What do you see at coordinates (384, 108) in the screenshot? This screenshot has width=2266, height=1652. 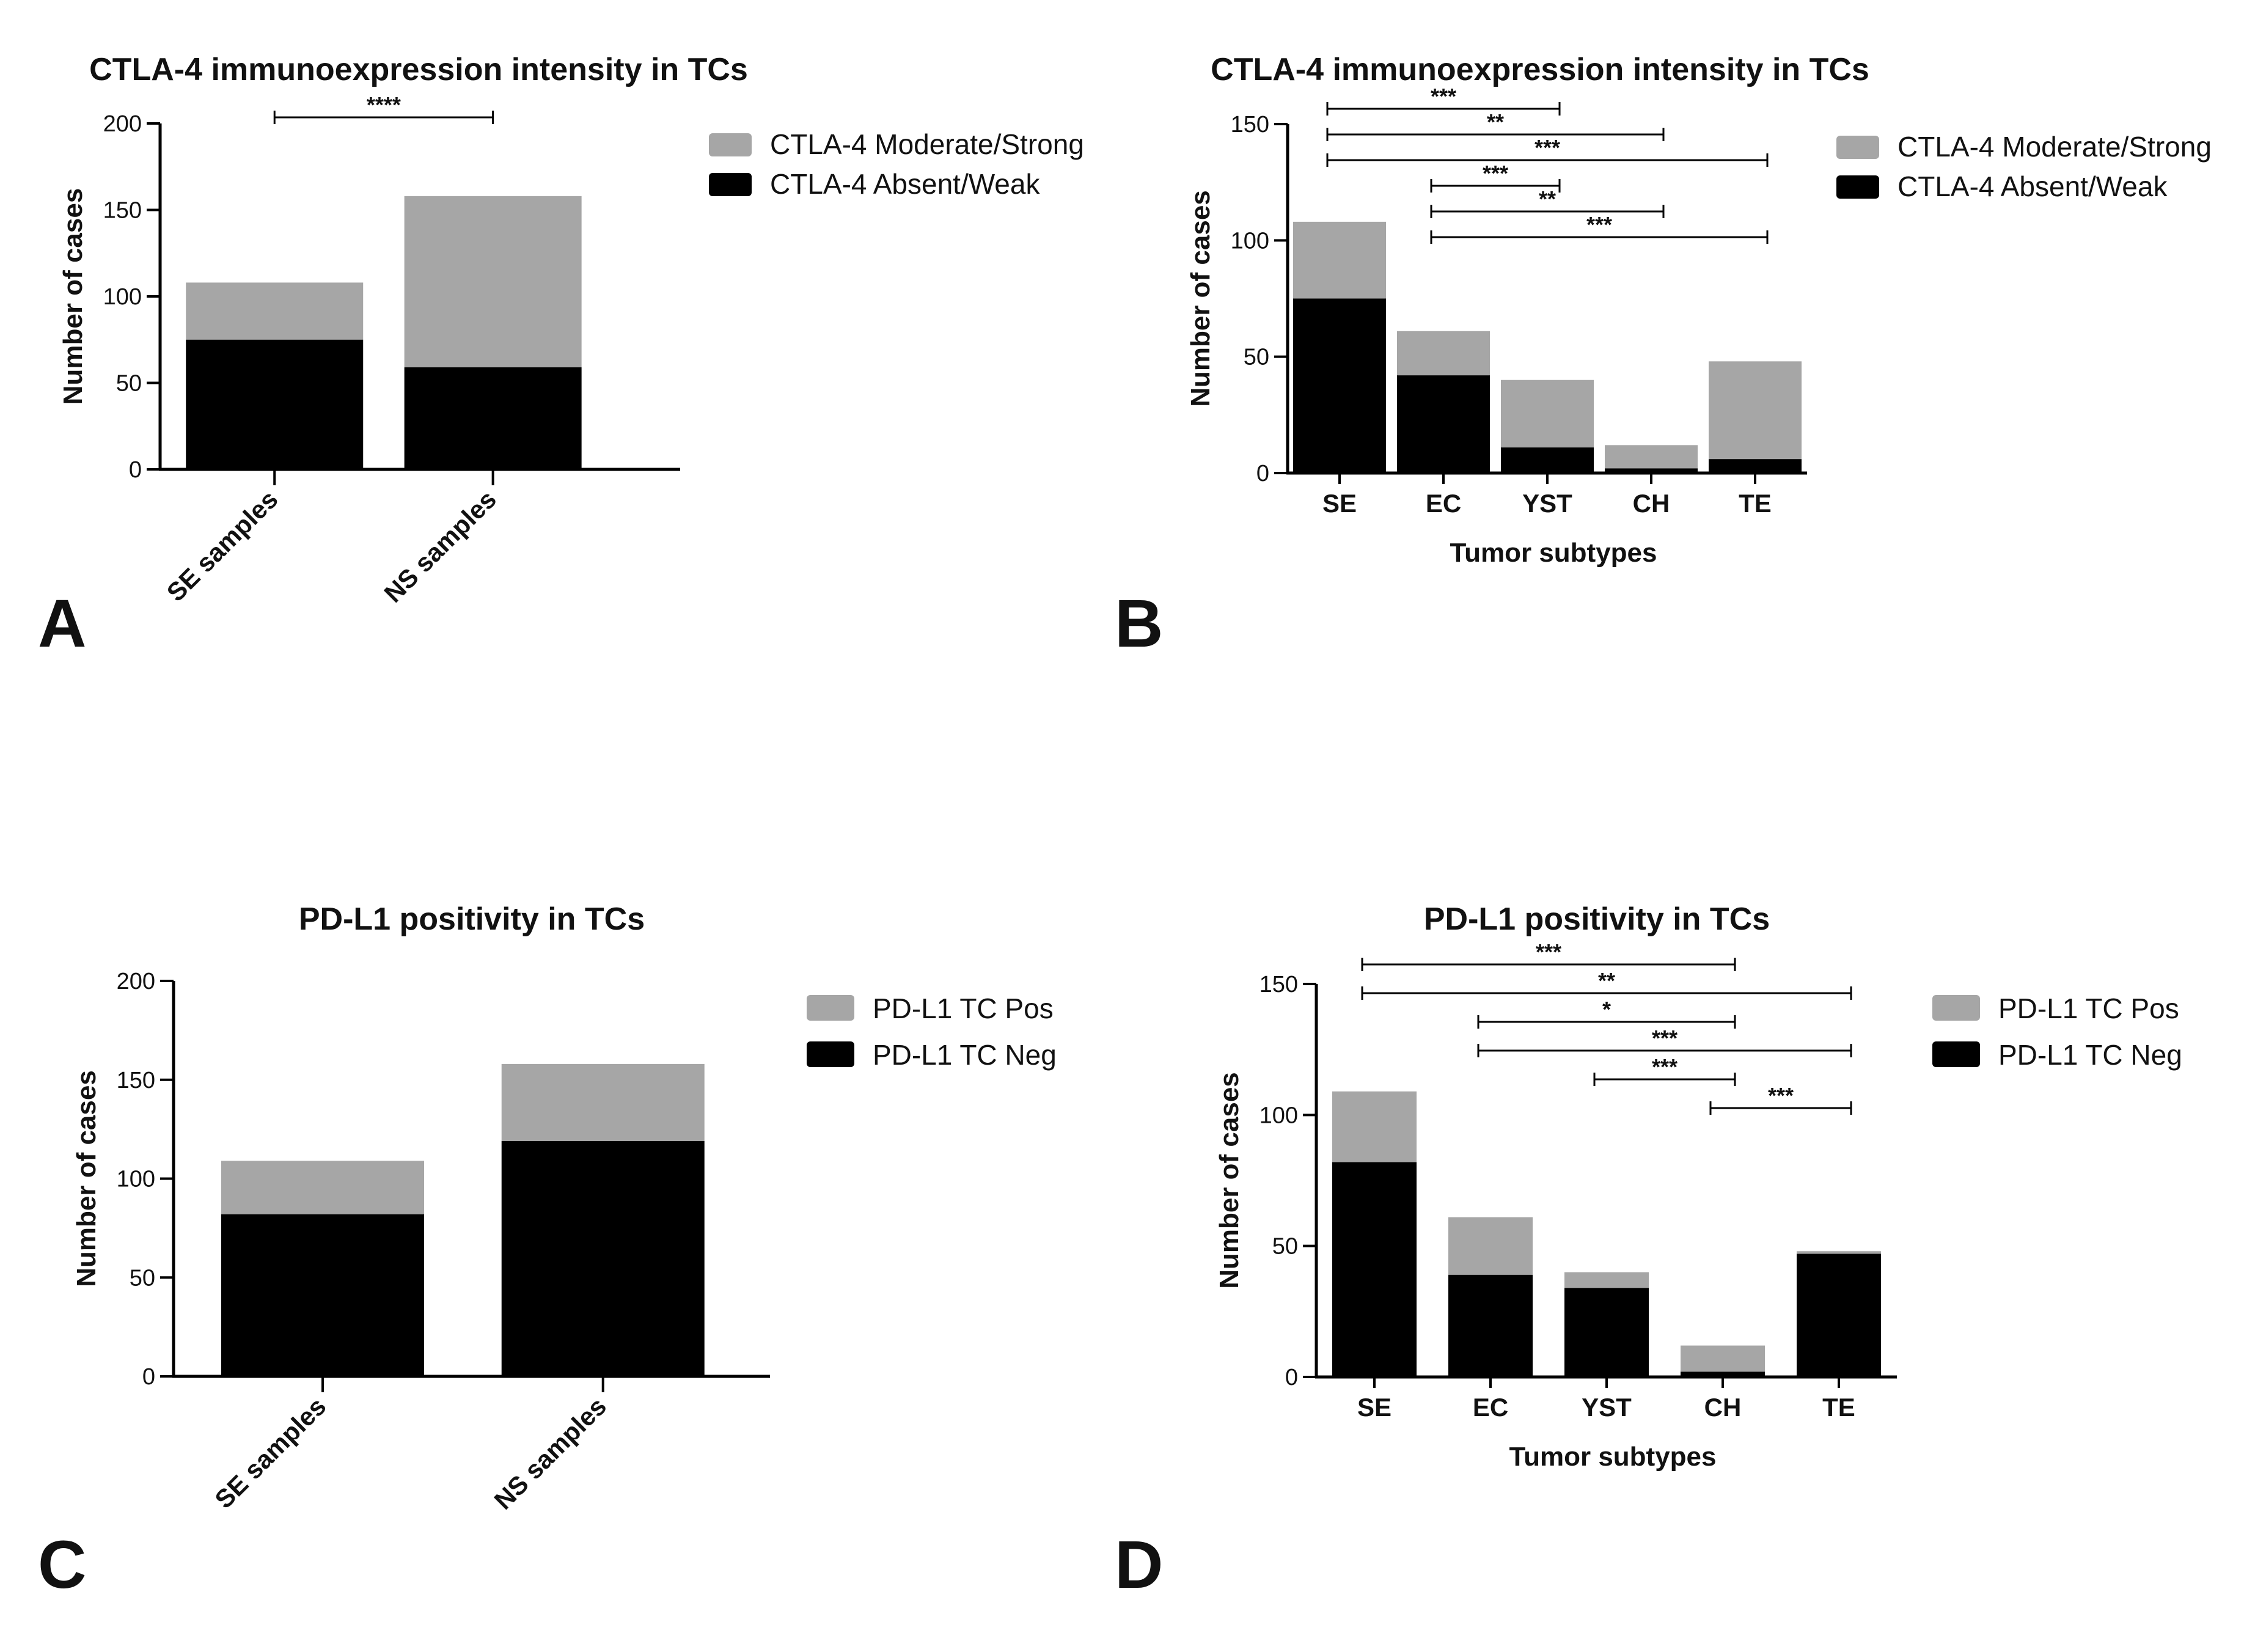 I see `significance-bracket-0: ****` at bounding box center [384, 108].